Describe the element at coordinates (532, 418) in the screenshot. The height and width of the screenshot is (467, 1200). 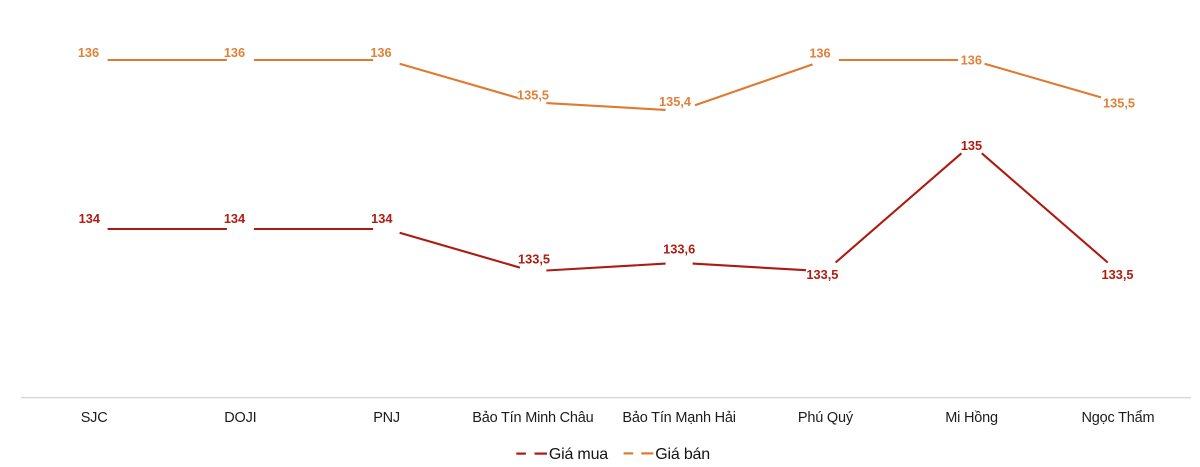
I see `svg-text: Bảo Tín Minh Châu` at that location.